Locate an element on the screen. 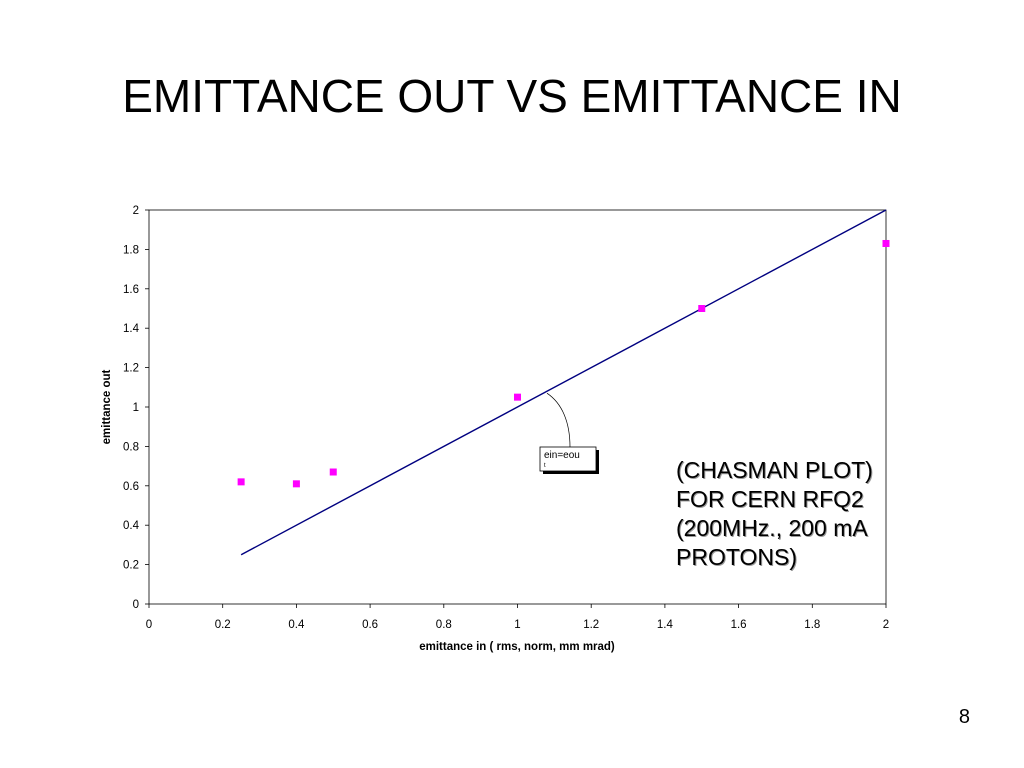 This screenshot has width=1024, height=768. note-line: (CHASMAN PLOT) is located at coordinates (774, 470).